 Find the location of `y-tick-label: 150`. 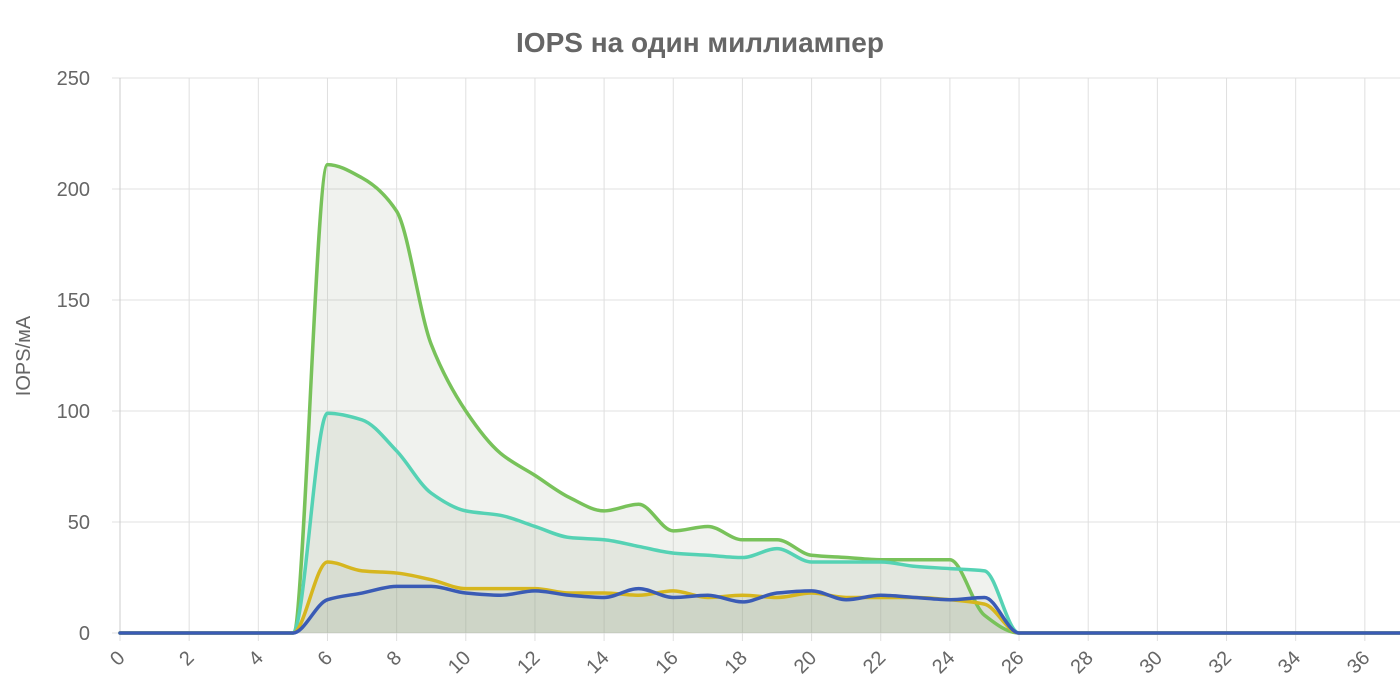

y-tick-label: 150 is located at coordinates (73, 301).